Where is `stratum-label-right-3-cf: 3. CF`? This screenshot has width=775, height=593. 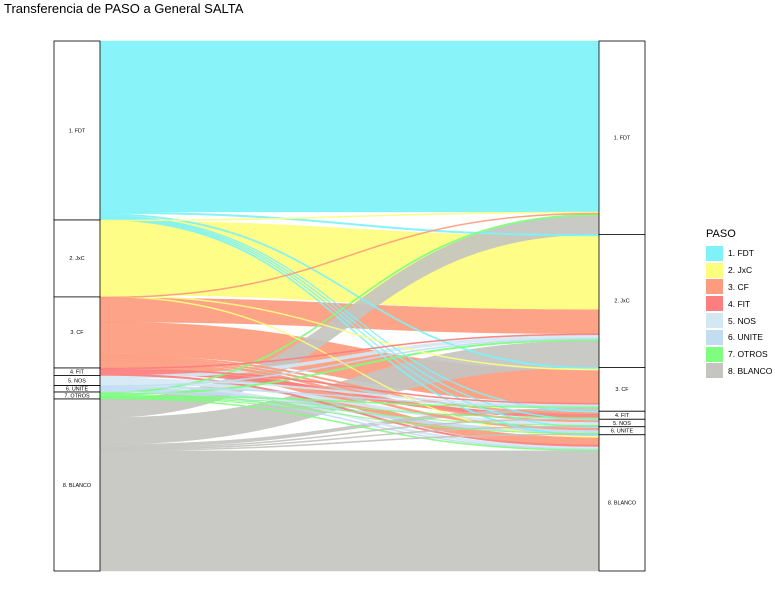 stratum-label-right-3-cf: 3. CF is located at coordinates (622, 390).